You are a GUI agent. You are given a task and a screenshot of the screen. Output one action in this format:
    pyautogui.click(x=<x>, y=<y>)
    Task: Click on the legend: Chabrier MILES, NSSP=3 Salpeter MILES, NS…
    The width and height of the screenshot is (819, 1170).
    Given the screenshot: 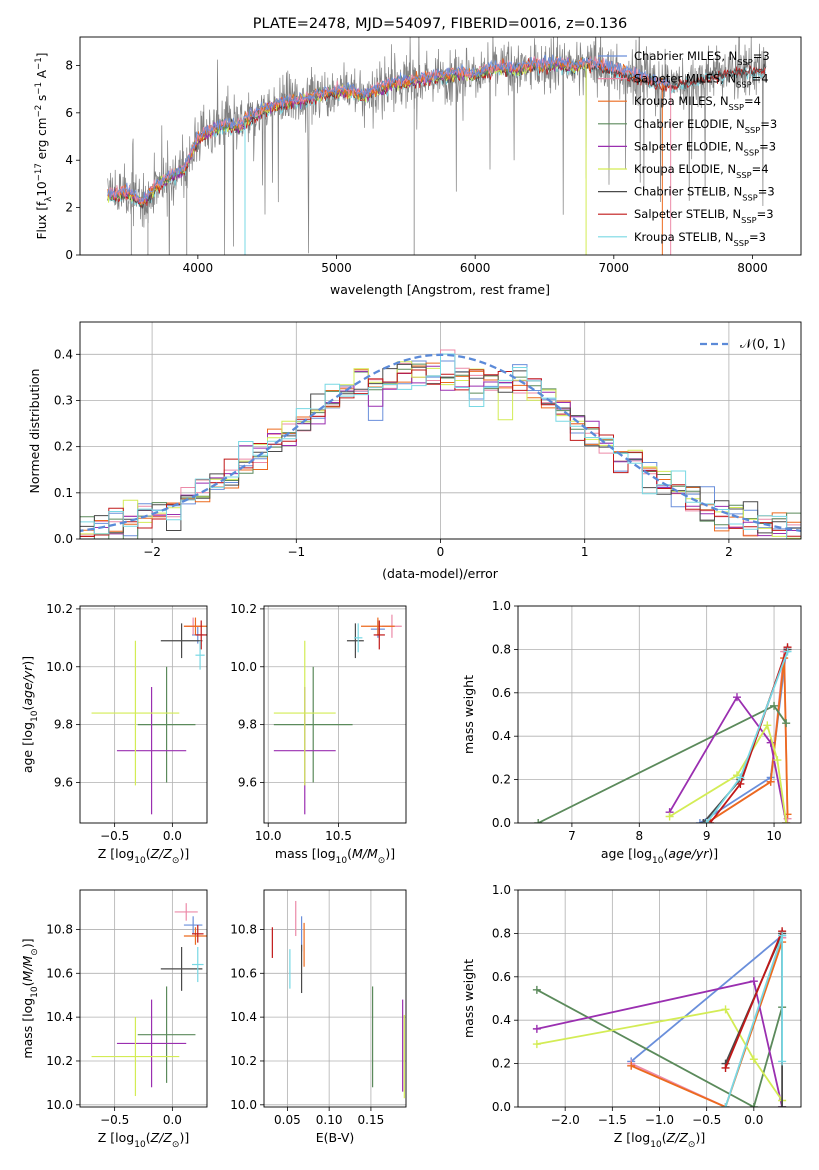 What is the action you would take?
    pyautogui.click(x=687, y=148)
    